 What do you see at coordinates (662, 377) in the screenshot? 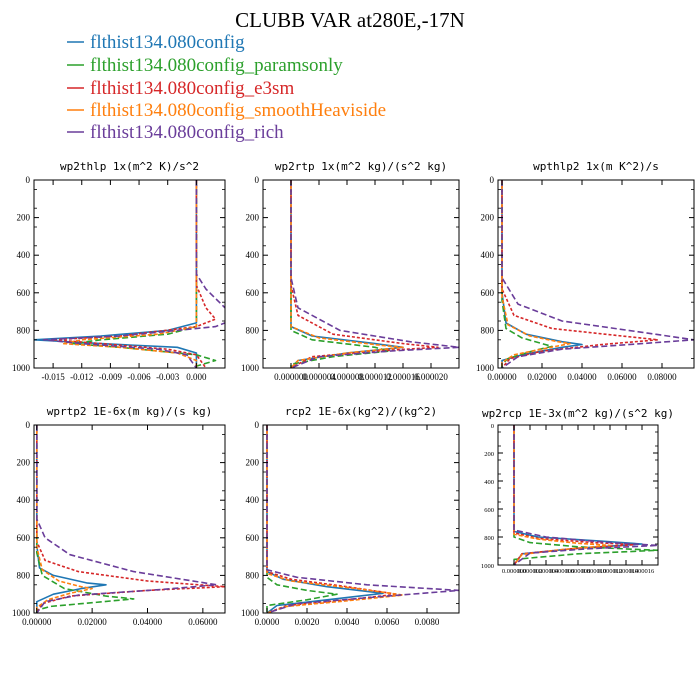
I see `x-tick-label: 0.08000` at bounding box center [662, 377].